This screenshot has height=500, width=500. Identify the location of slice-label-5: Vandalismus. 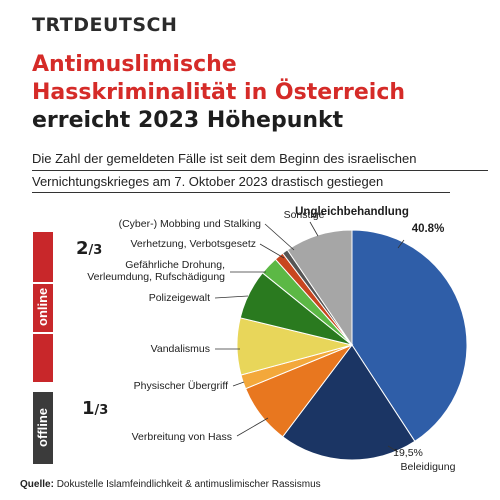
(180, 349).